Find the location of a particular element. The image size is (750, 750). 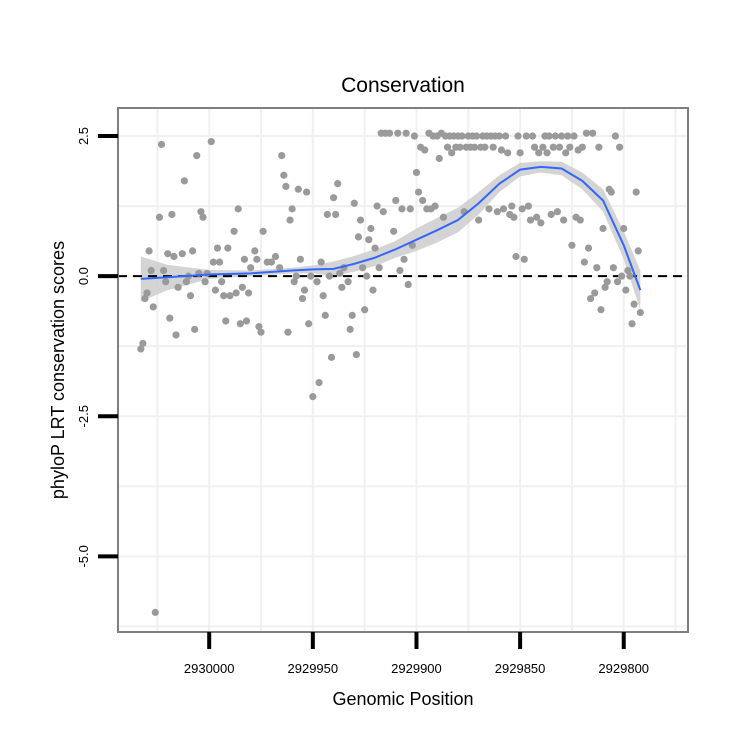

y-tick-label: -2.5 is located at coordinates (83, 416).